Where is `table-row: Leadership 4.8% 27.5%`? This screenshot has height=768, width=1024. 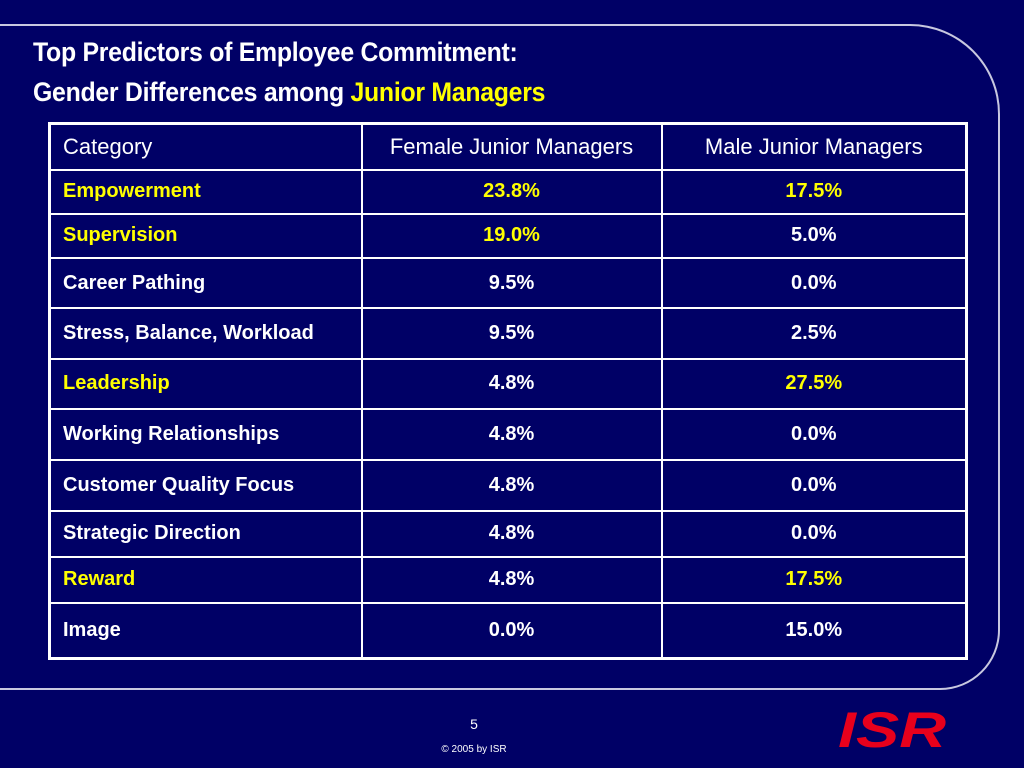
table-row: Leadership 4.8% 27.5% is located at coordinates (508, 383).